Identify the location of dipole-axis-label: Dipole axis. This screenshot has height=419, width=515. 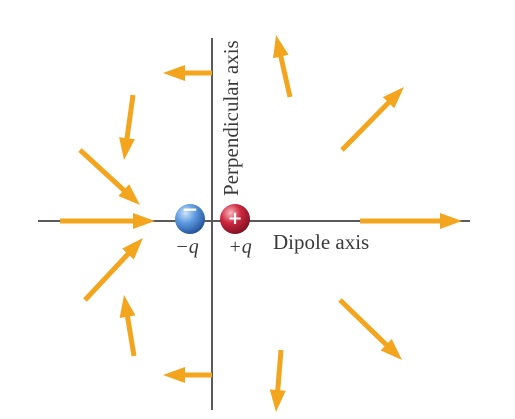
(321, 242).